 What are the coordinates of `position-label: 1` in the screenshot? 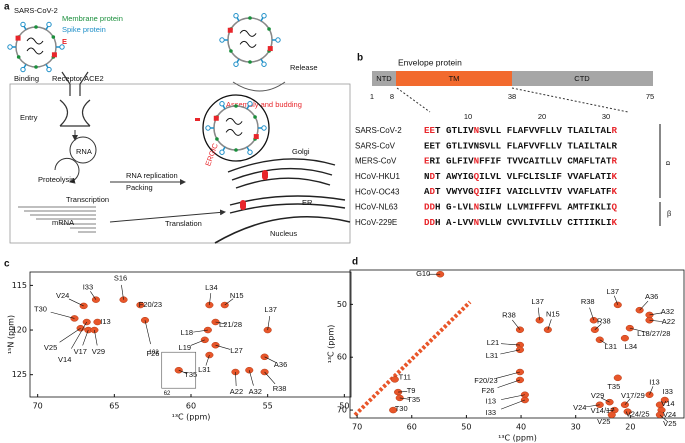 It's located at (372, 96).